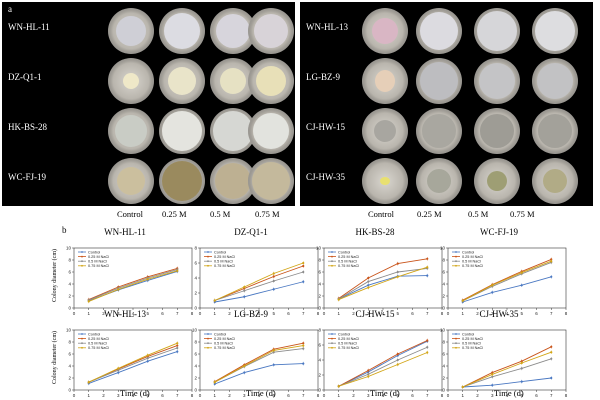  Describe the element at coordinates (220, 214) in the screenshot. I see `condition-label: 0.5 M` at that location.